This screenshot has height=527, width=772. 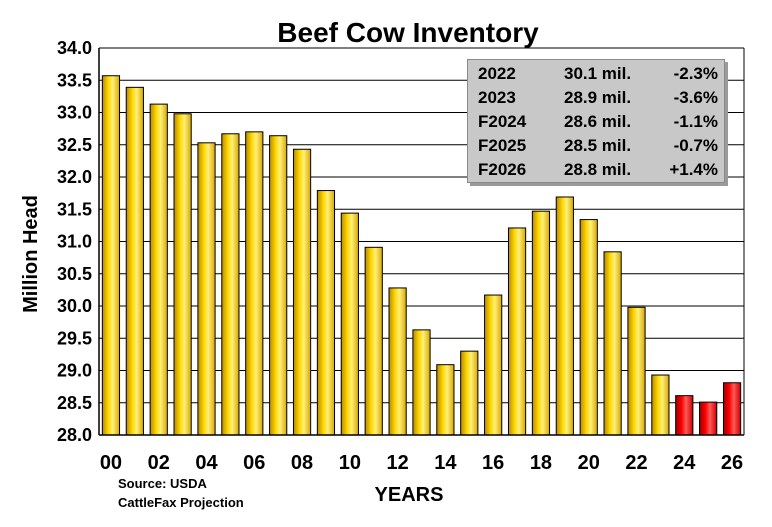 I want to click on y-tick-label: 31.0, so click(x=74, y=242).